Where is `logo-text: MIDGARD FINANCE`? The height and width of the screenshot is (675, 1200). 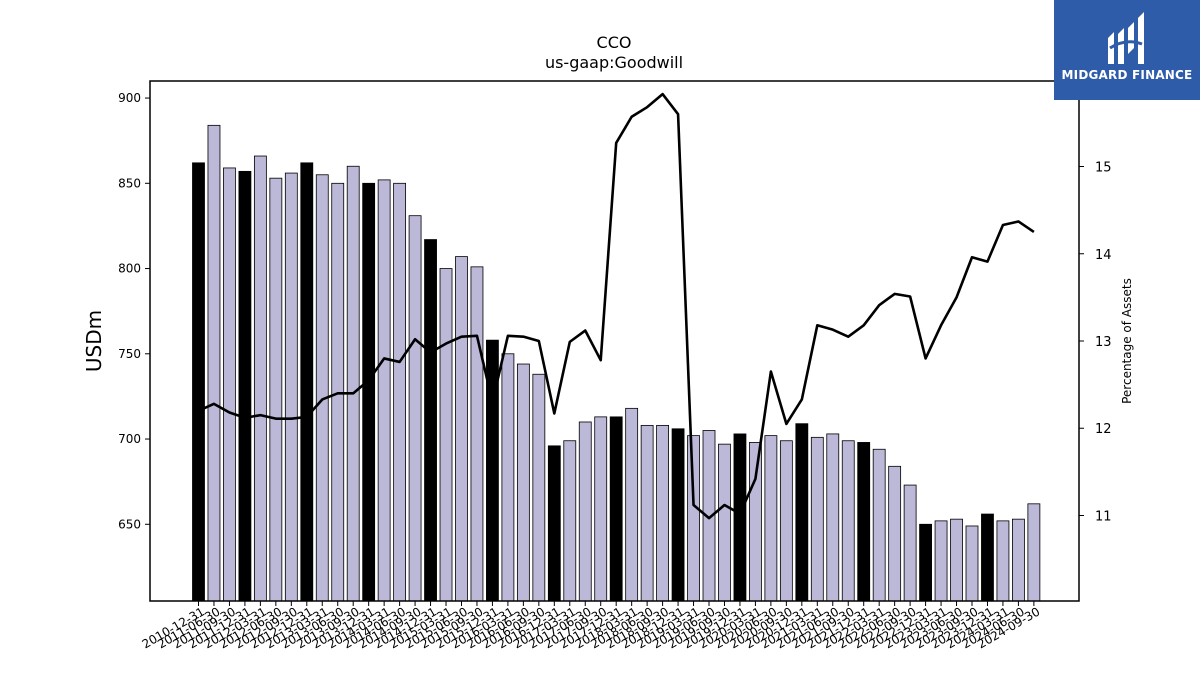
logo-text: MIDGARD FINANCE is located at coordinates (1127, 75).